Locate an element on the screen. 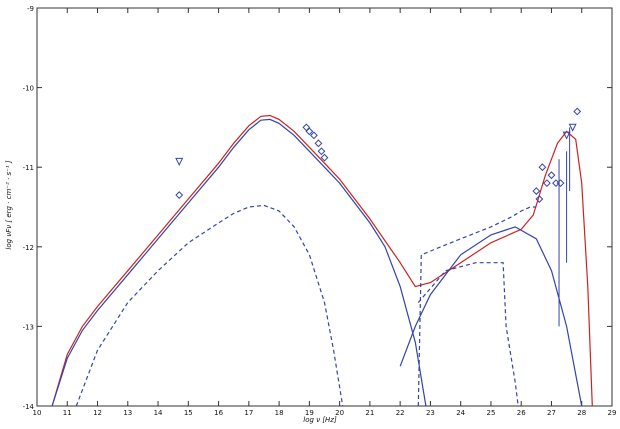 The width and height of the screenshot is (620, 429). y-tick-label: -10 is located at coordinates (28, 89).